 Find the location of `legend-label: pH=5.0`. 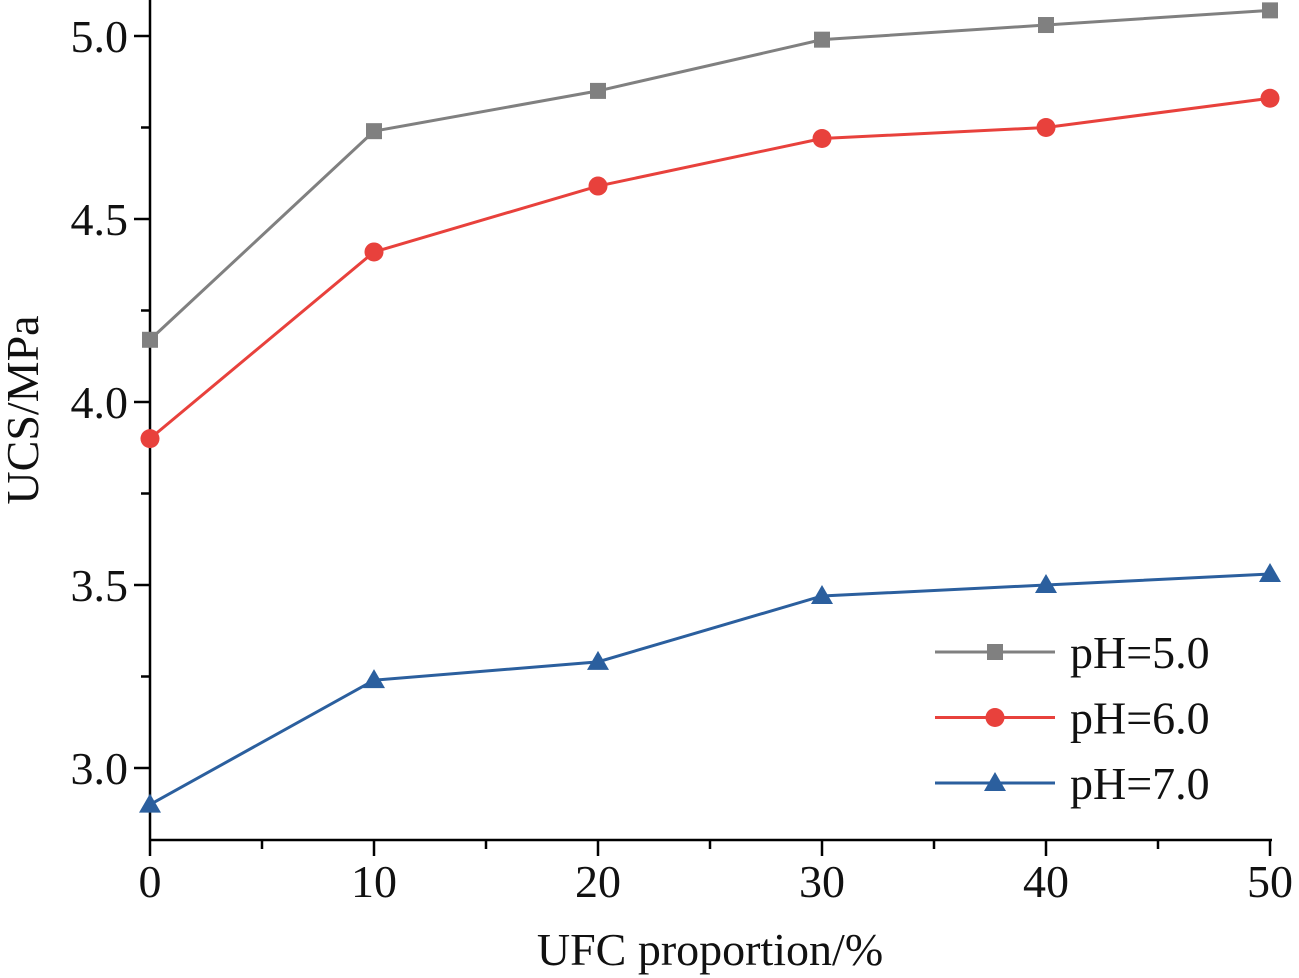

legend-label: pH=5.0 is located at coordinates (1140, 652).